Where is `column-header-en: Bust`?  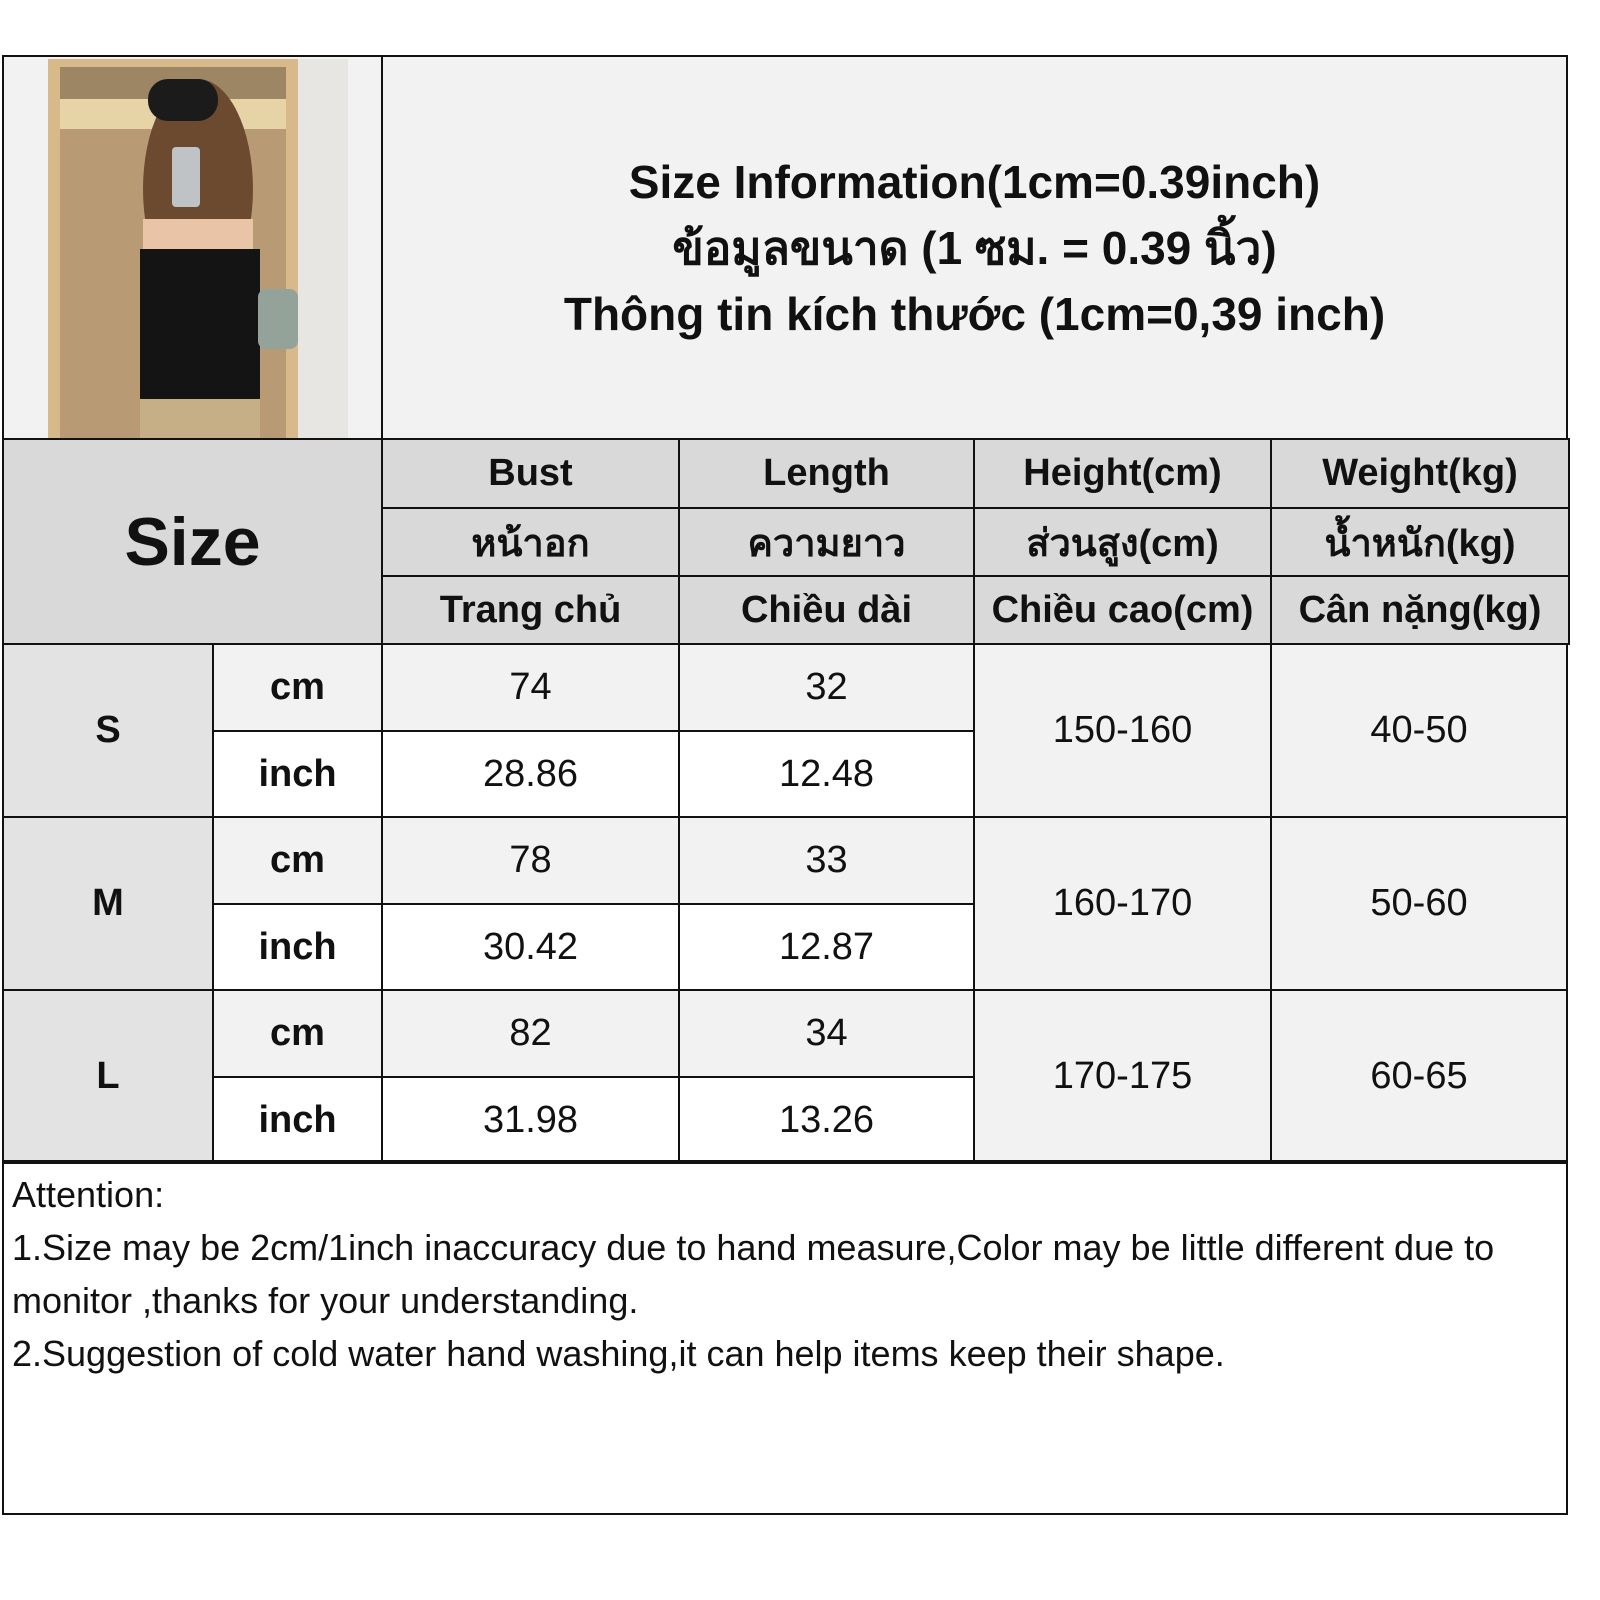
column-header-en: Bust is located at coordinates (530, 473).